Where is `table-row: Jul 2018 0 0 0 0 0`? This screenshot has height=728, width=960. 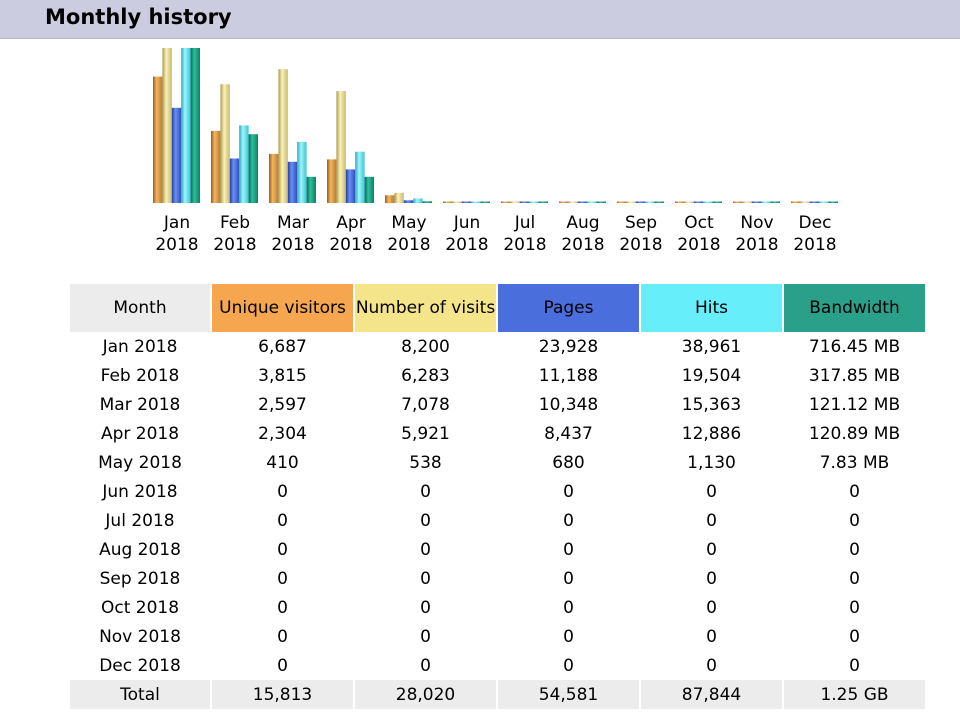
table-row: Jul 2018 0 0 0 0 0 is located at coordinates (497, 520).